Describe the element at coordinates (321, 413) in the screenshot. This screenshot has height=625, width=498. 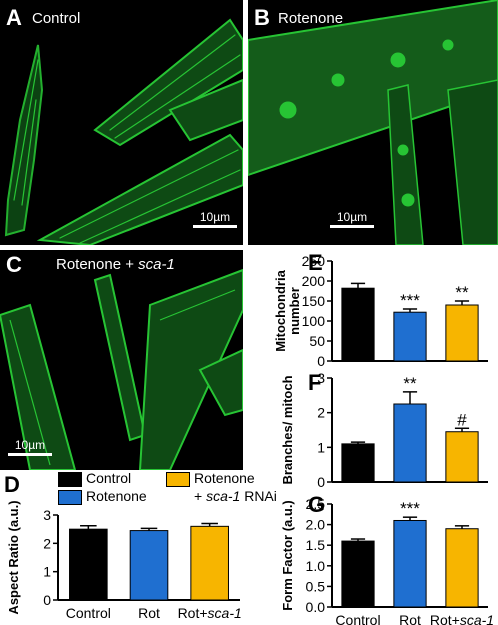
I see `chart-f-y-tick-label: 2` at that location.